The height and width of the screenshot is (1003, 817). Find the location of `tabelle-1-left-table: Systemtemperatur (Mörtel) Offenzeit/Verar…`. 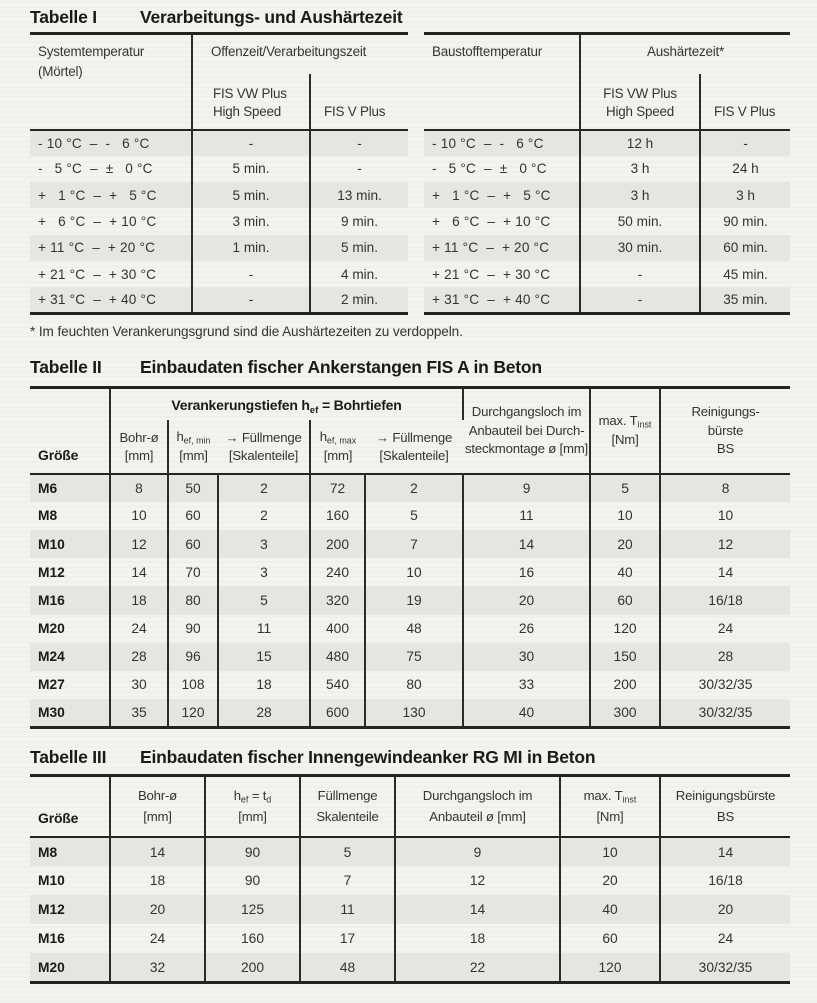

tabelle-1-left-table: Systemtemperatur (Mörtel) Offenzeit/Verar… is located at coordinates (219, 174).